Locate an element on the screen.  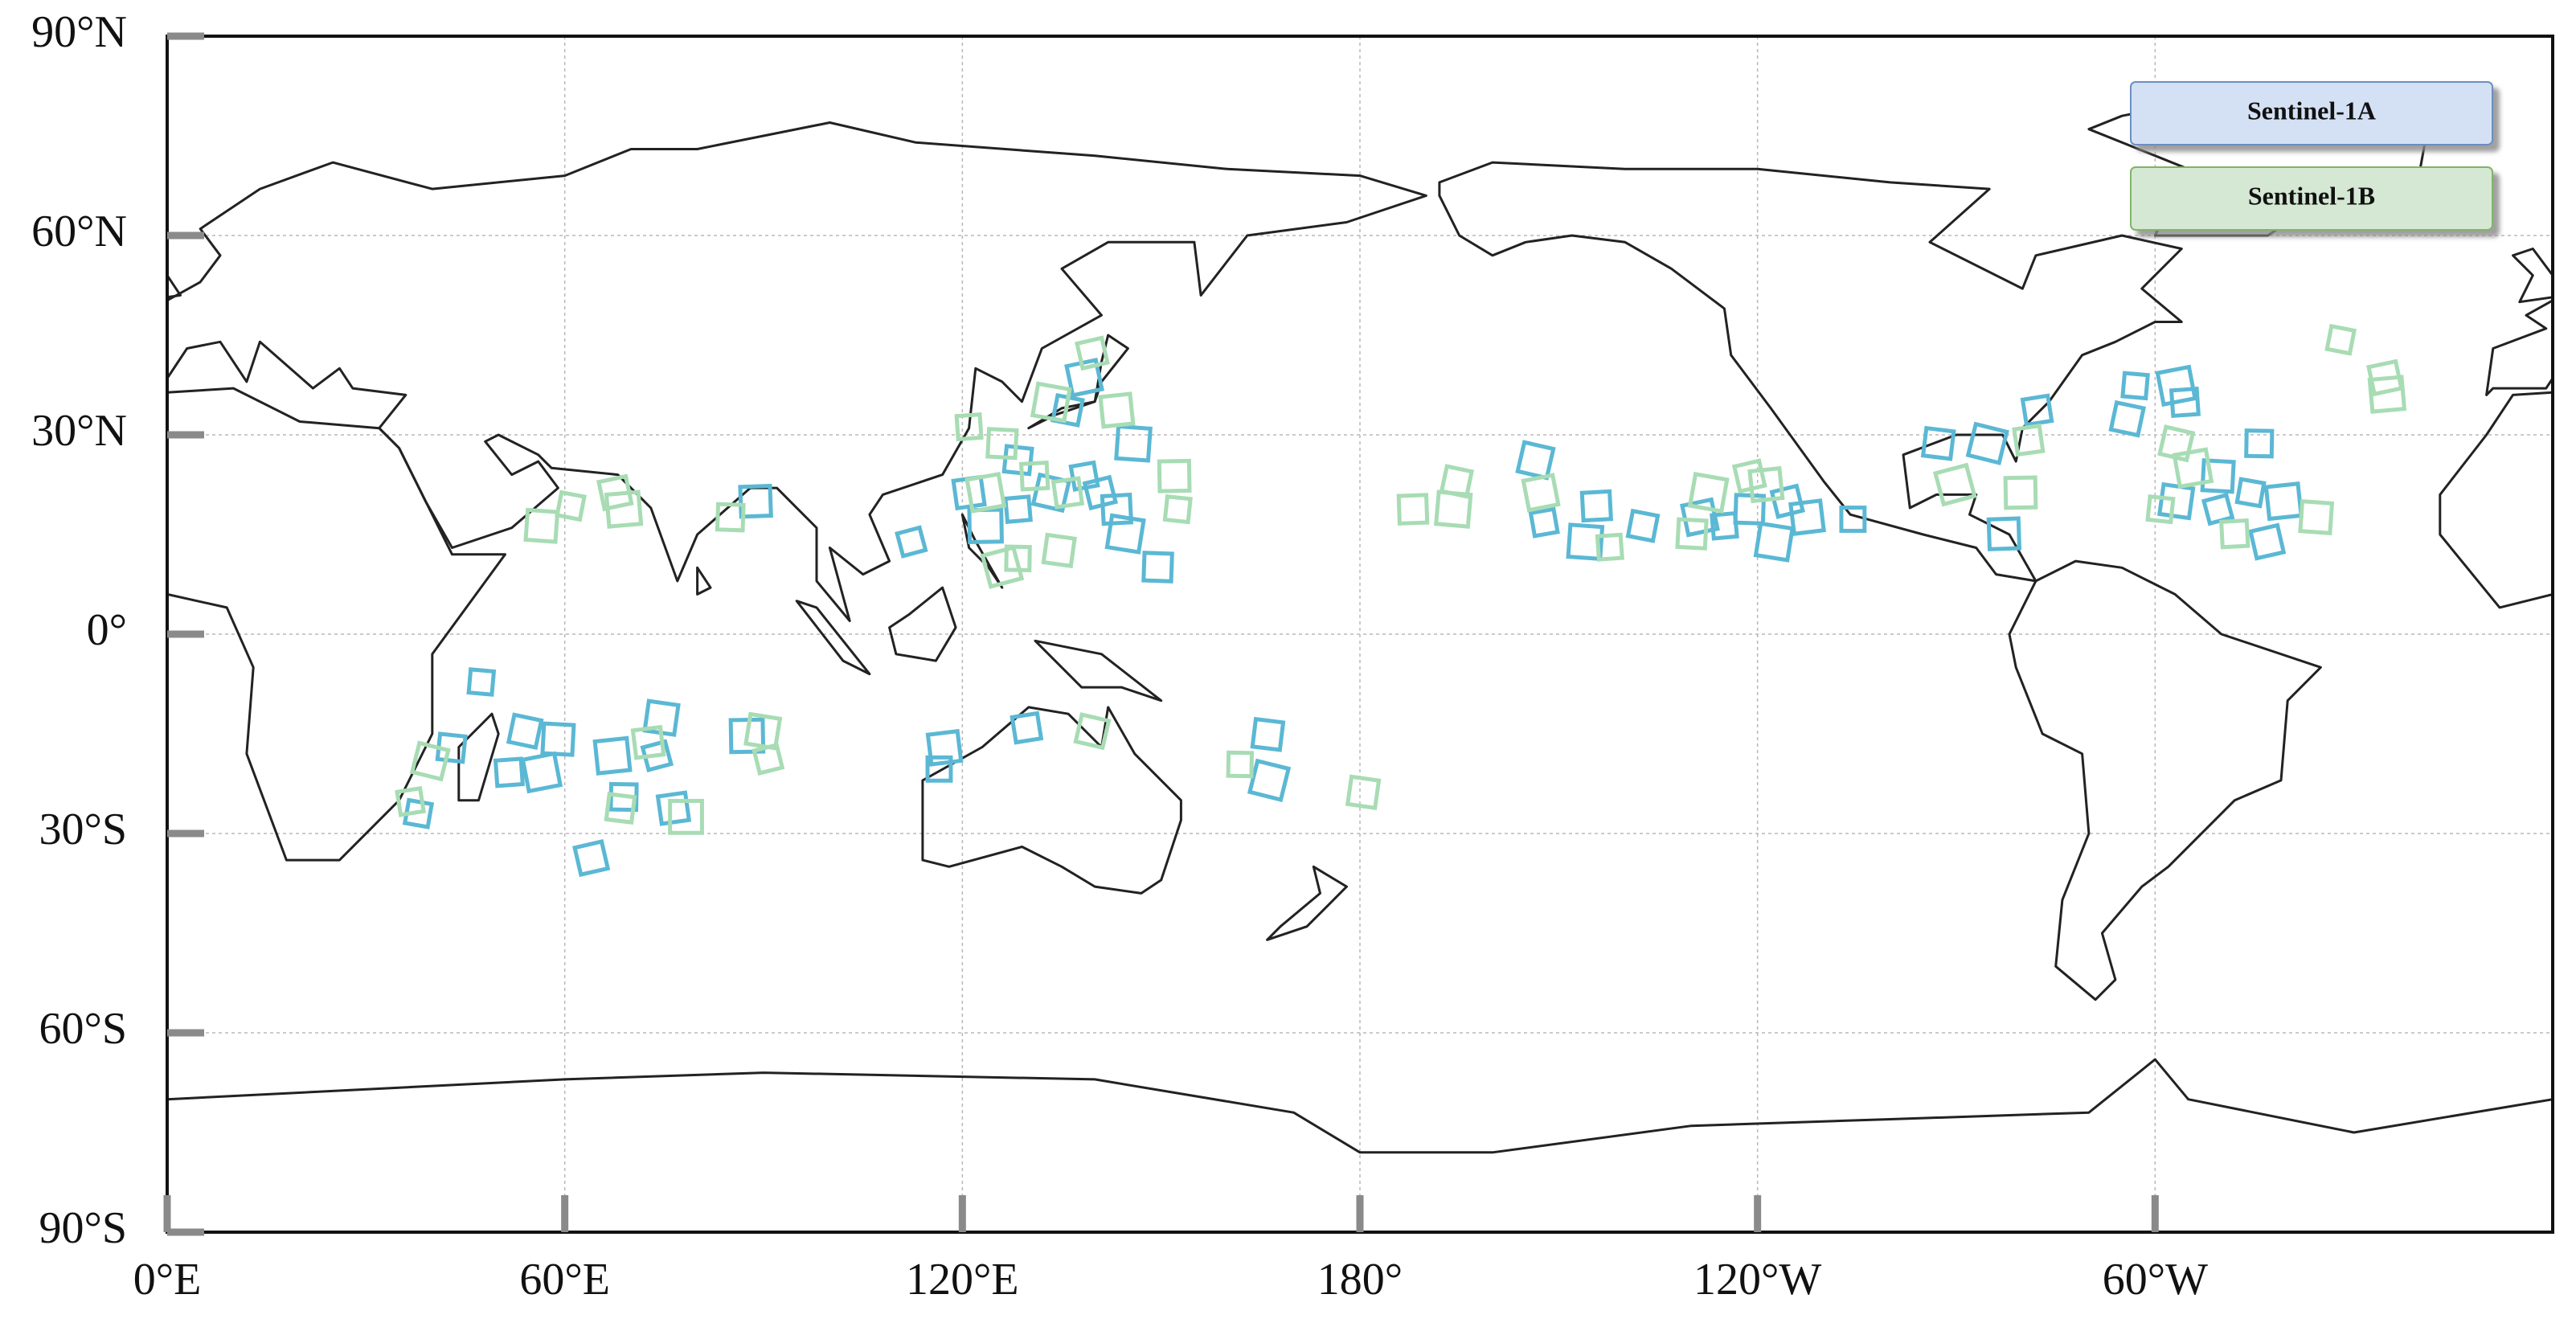
x-tick-label: 180° is located at coordinates (1360, 1280).